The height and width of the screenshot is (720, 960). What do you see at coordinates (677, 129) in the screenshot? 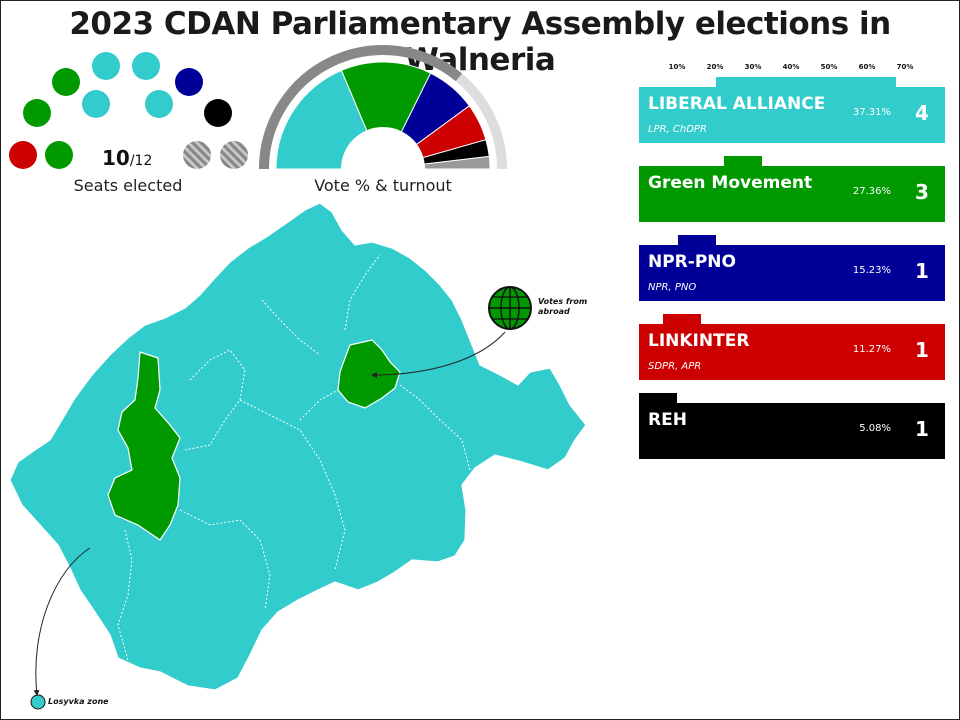
I see `party-members: LPR, ChDPR` at bounding box center [677, 129].